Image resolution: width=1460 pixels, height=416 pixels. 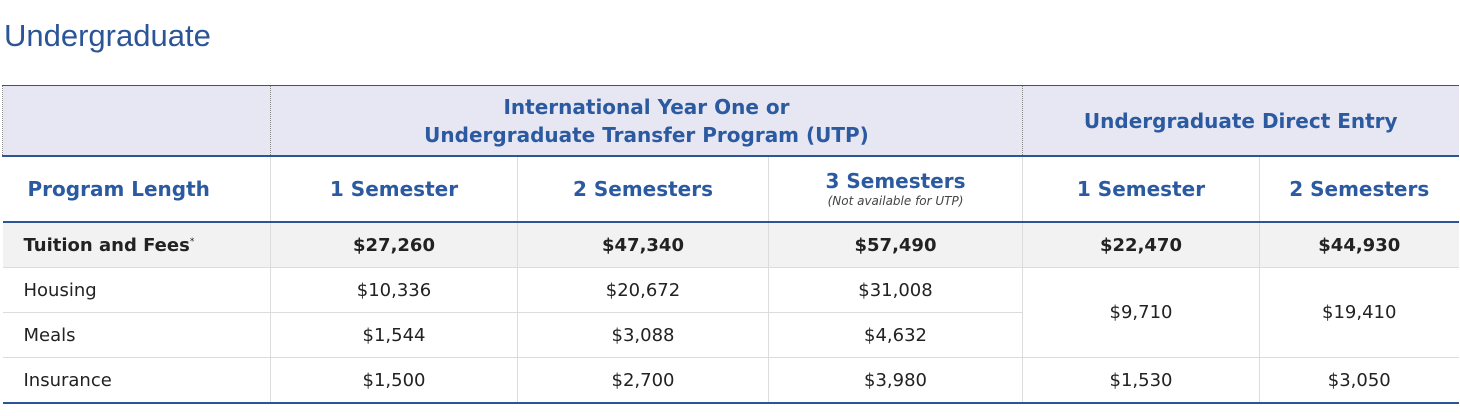 I want to click on row-label-text: Meals, so click(x=49, y=335).